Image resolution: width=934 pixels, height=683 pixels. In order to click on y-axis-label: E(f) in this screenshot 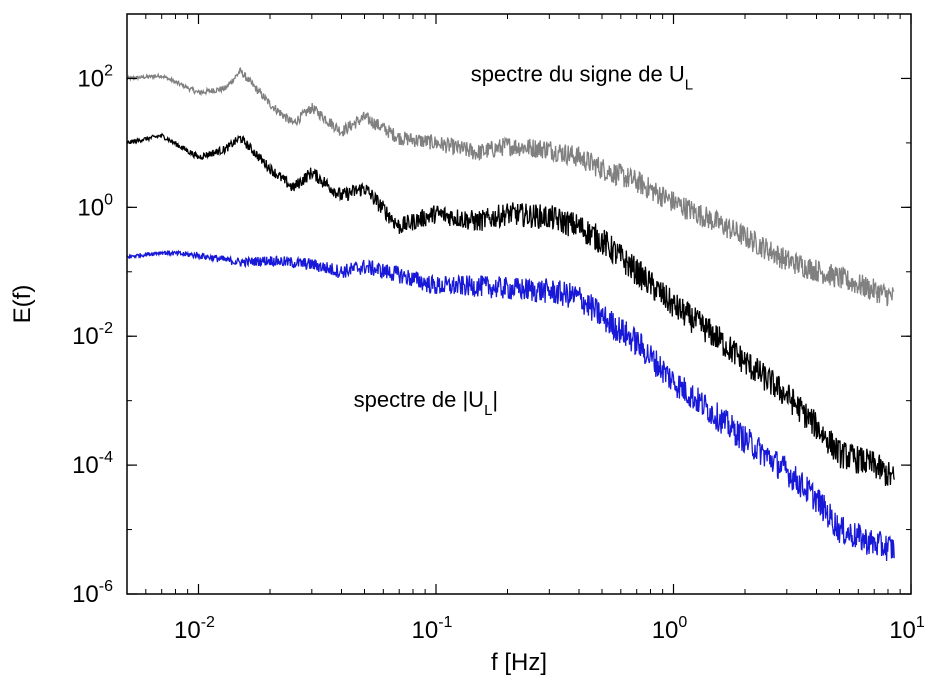, I will do `click(22, 304)`.